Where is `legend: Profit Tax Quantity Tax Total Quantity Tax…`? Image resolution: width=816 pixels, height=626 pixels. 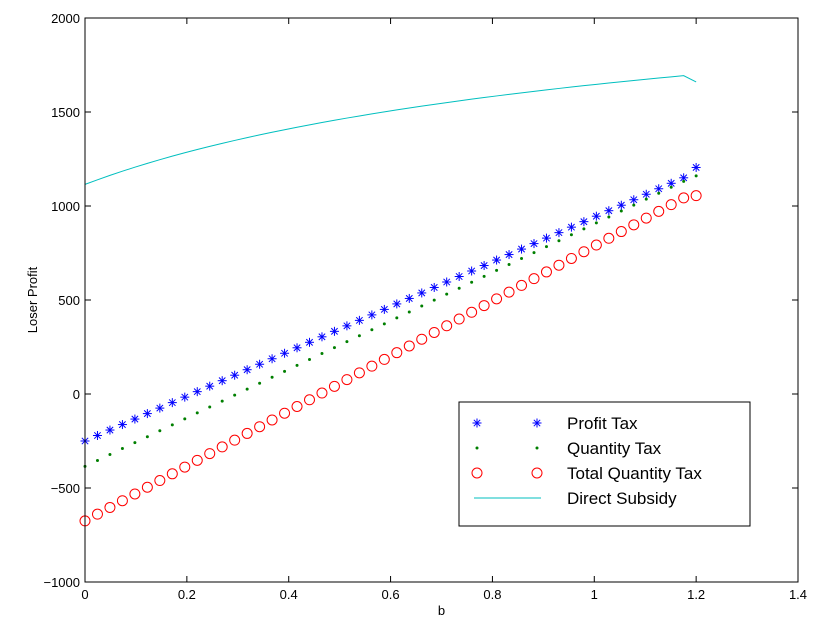
legend: Profit Tax Quantity Tax Total Quantity Tax… is located at coordinates (604, 464).